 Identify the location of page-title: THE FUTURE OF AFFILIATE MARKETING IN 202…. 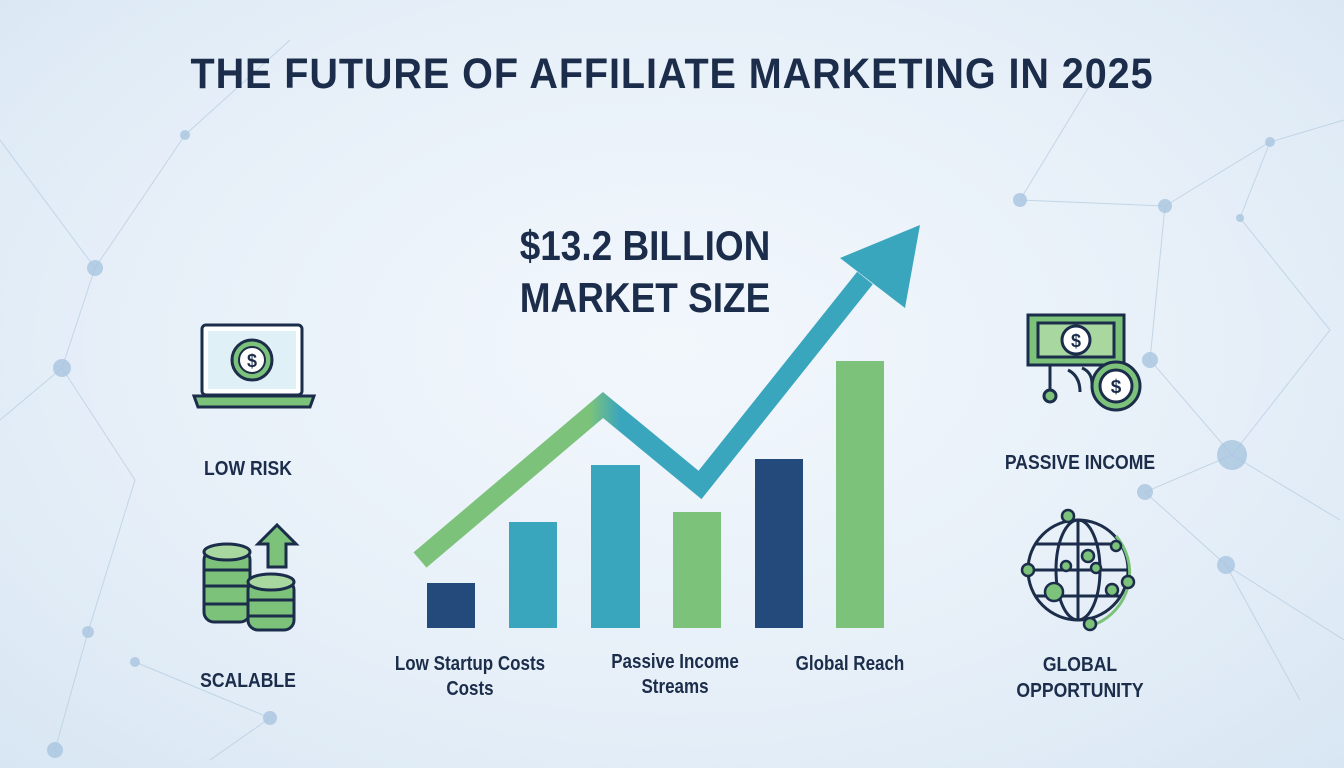
(672, 74).